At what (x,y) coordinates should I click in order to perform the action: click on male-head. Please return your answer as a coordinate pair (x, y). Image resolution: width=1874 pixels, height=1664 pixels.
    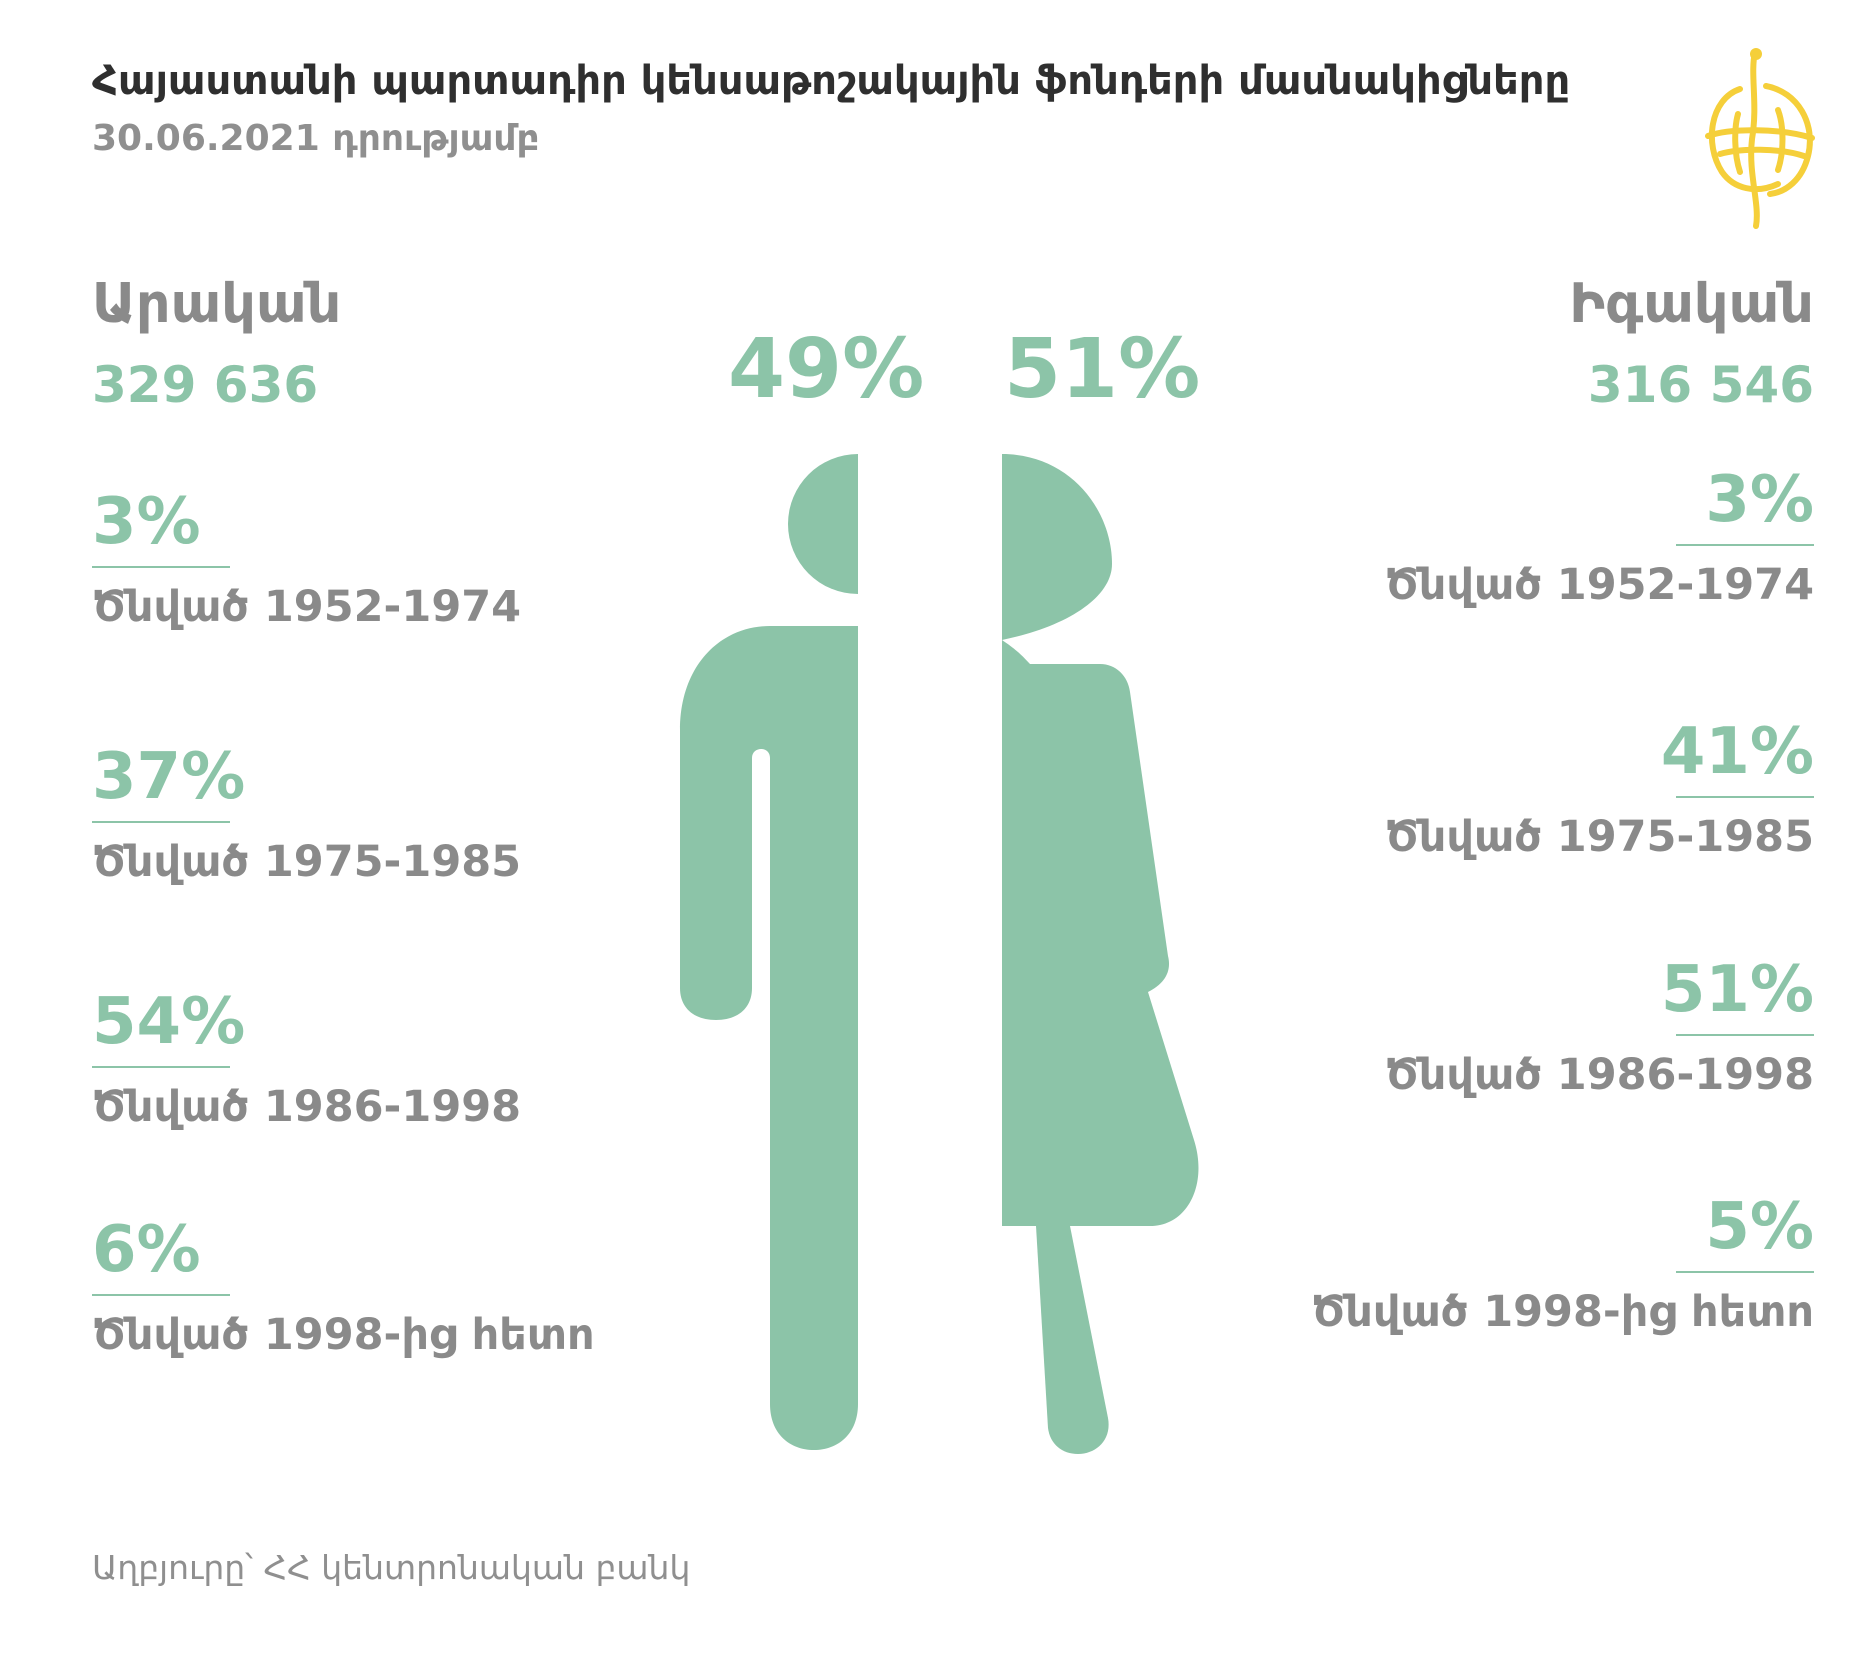
    Looking at the image, I should click on (823, 524).